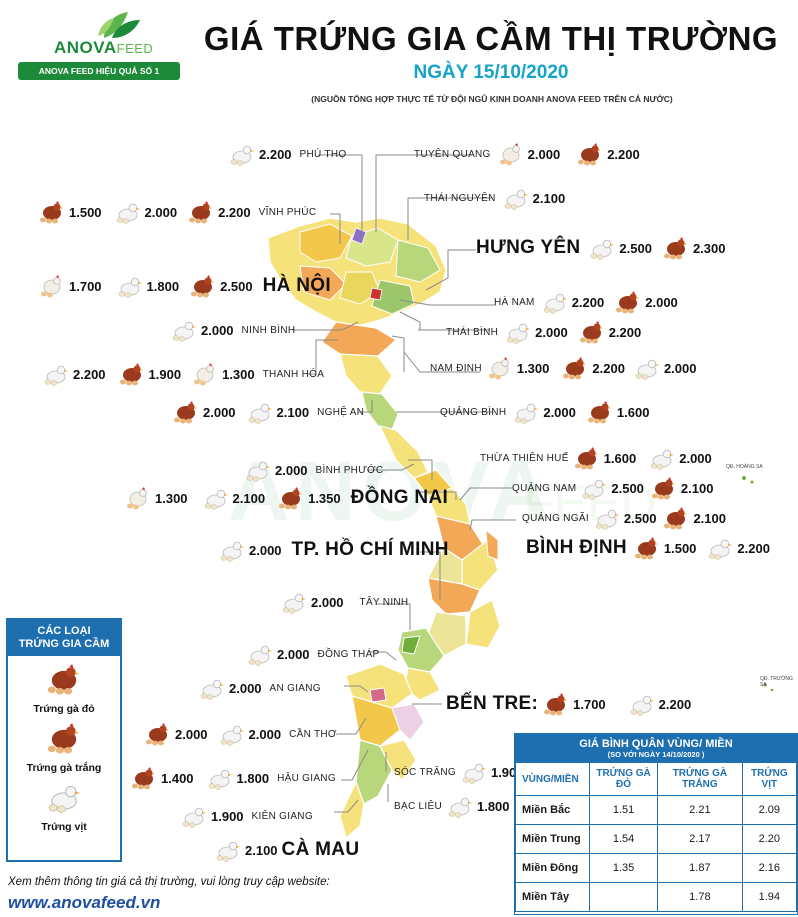  I want to click on price: 1.400, so click(177, 778).